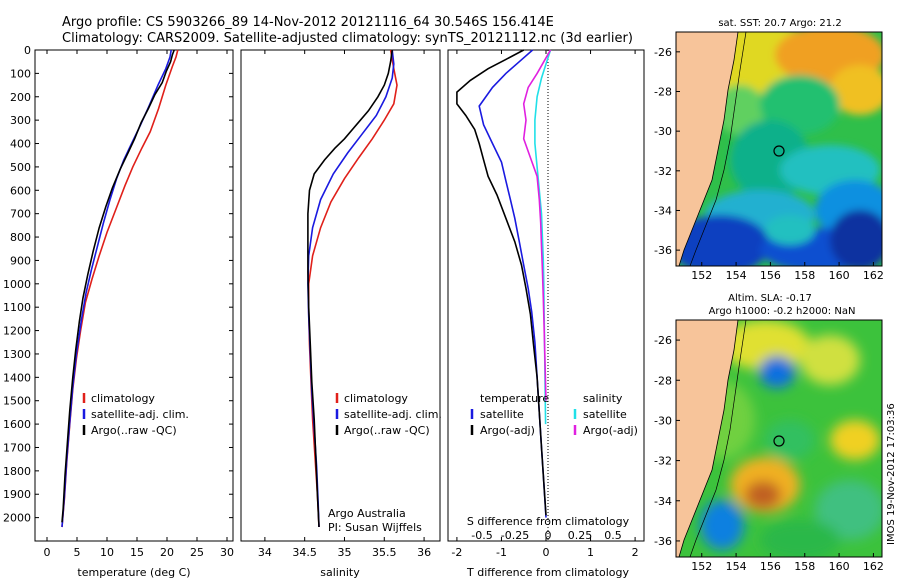  I want to click on x-tick-label: 35.5, so click(384, 552).